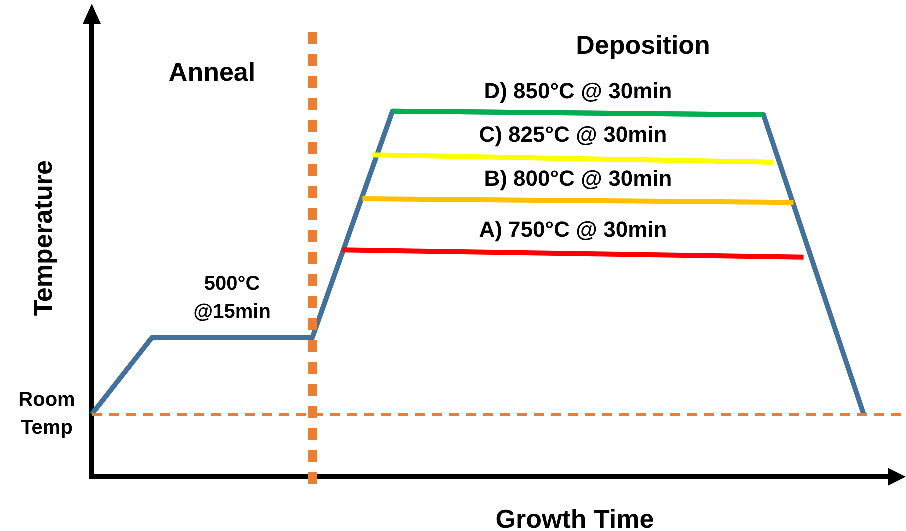  I want to click on series-label: B) 800°C @ 30min, so click(578, 178).